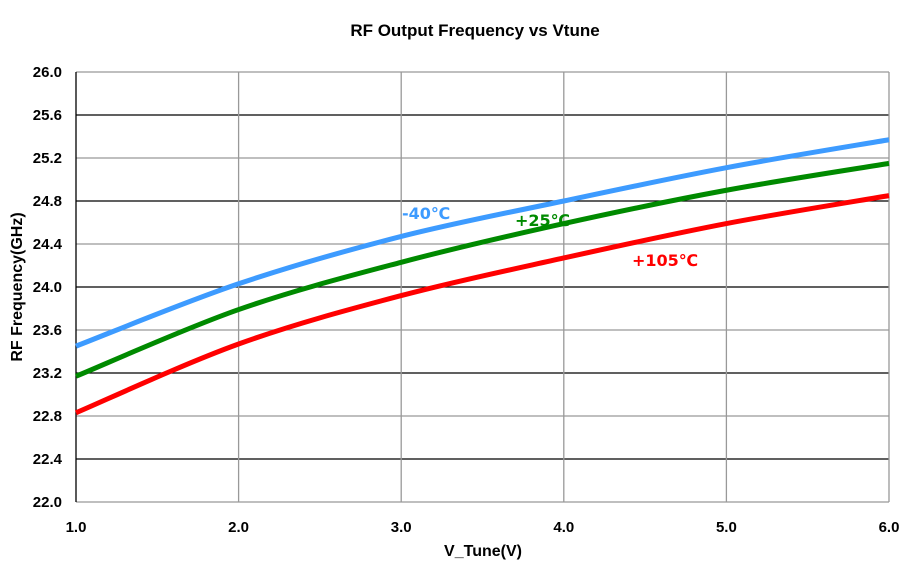 The image size is (913, 567). I want to click on x-axis-label: V_Tune(V), so click(483, 551).